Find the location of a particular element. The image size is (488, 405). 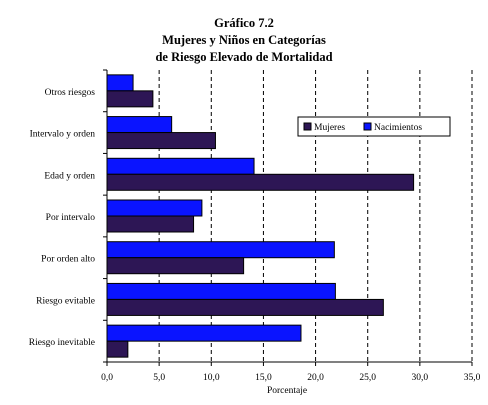

x-tick-label: 30,0 is located at coordinates (420, 378).